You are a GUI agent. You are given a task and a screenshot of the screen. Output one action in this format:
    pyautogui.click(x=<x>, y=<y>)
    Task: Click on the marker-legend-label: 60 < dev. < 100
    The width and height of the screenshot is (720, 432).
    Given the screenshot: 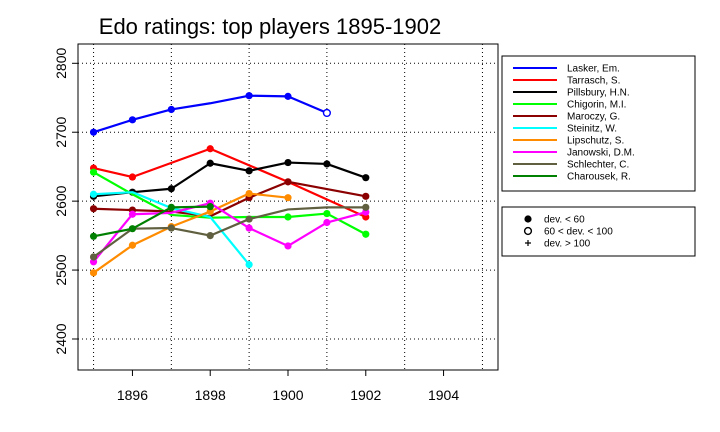 What is the action you would take?
    pyautogui.click(x=578, y=232)
    